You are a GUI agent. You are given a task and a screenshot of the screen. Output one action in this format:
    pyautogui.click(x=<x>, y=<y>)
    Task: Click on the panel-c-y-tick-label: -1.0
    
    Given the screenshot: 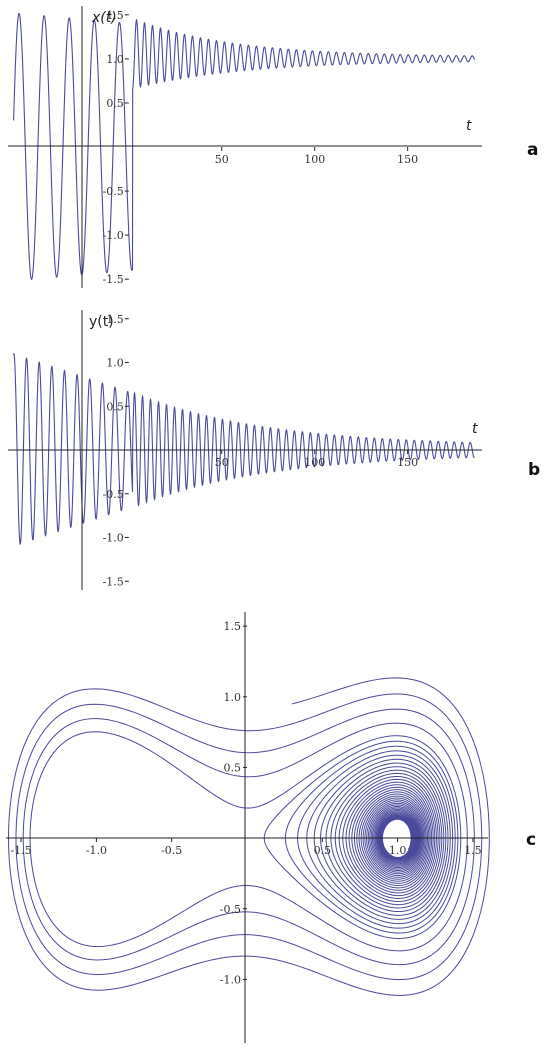 What is the action you would take?
    pyautogui.click(x=230, y=979)
    